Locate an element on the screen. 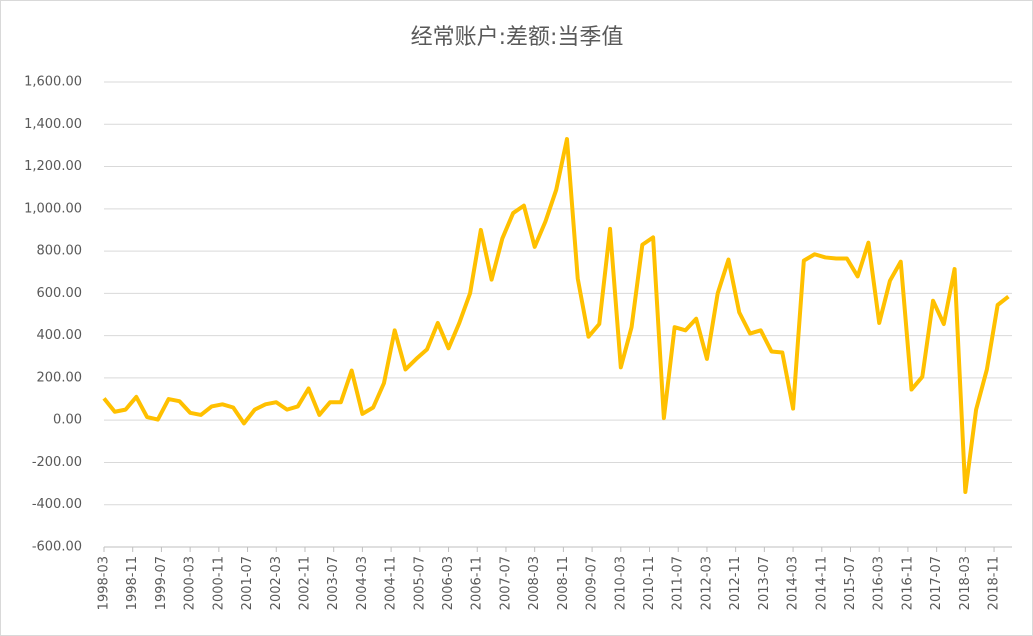  y-tick-label: 1,200.00 is located at coordinates (53, 166).